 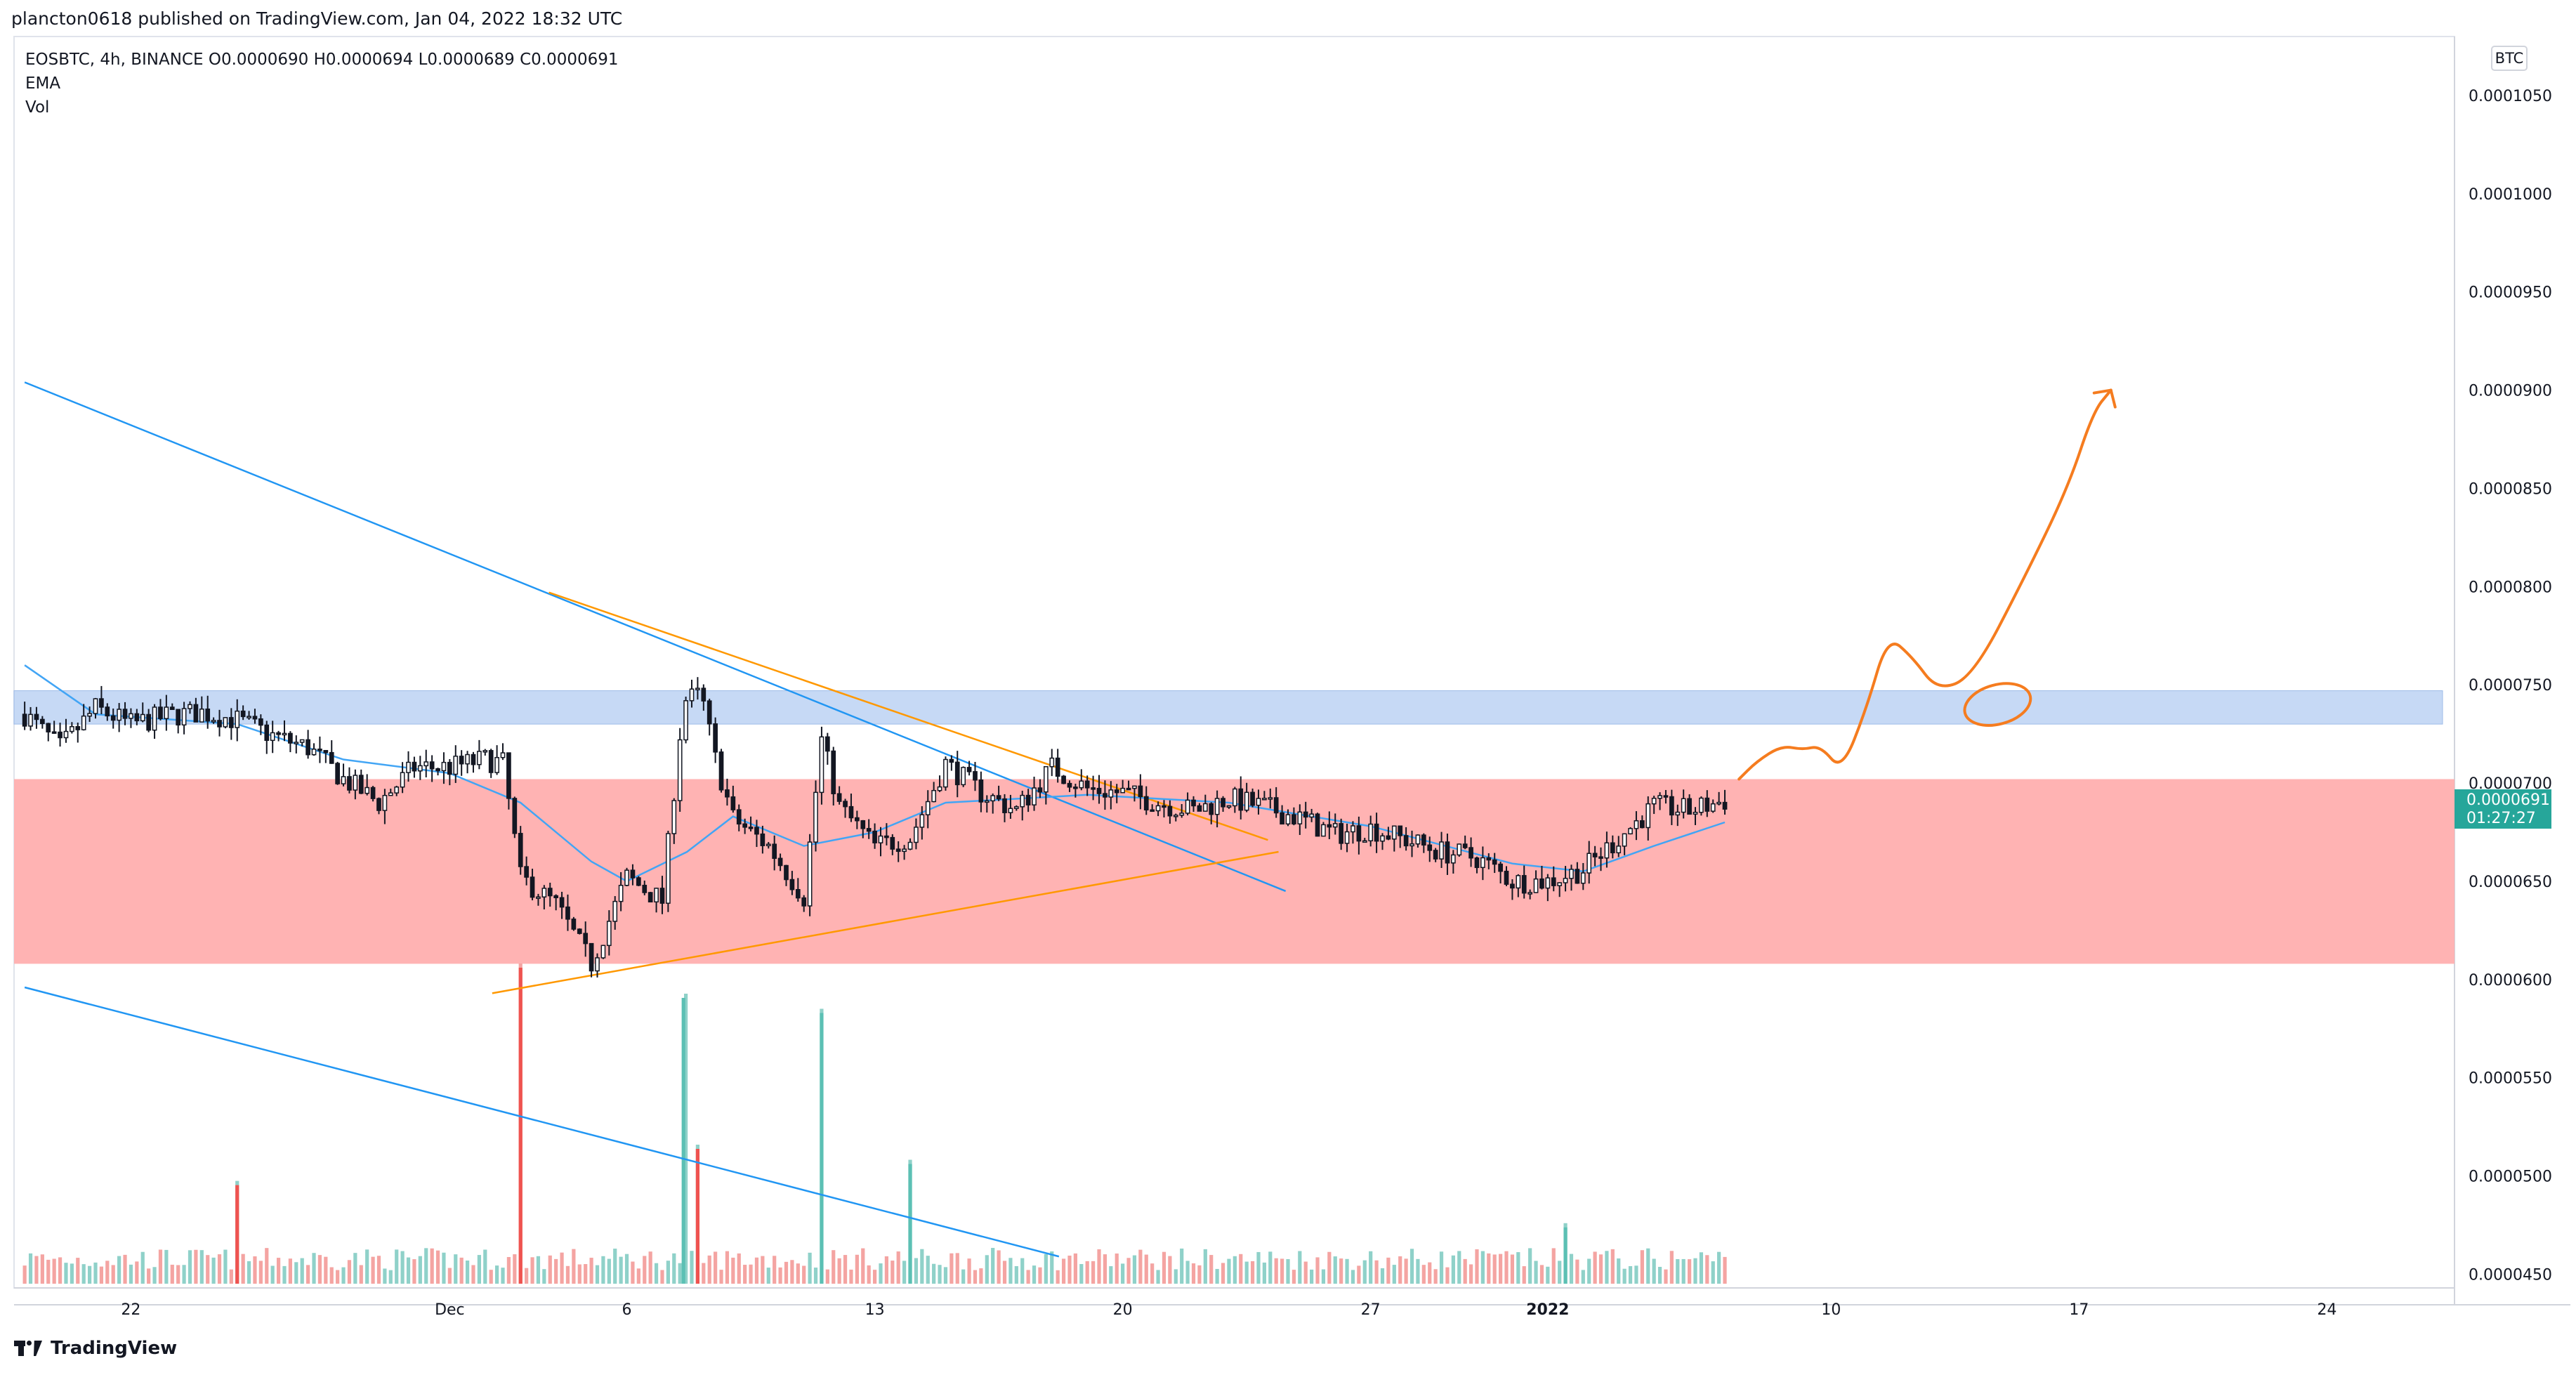 I want to click on y-tick-label: 0.0001000, so click(x=2510, y=195).